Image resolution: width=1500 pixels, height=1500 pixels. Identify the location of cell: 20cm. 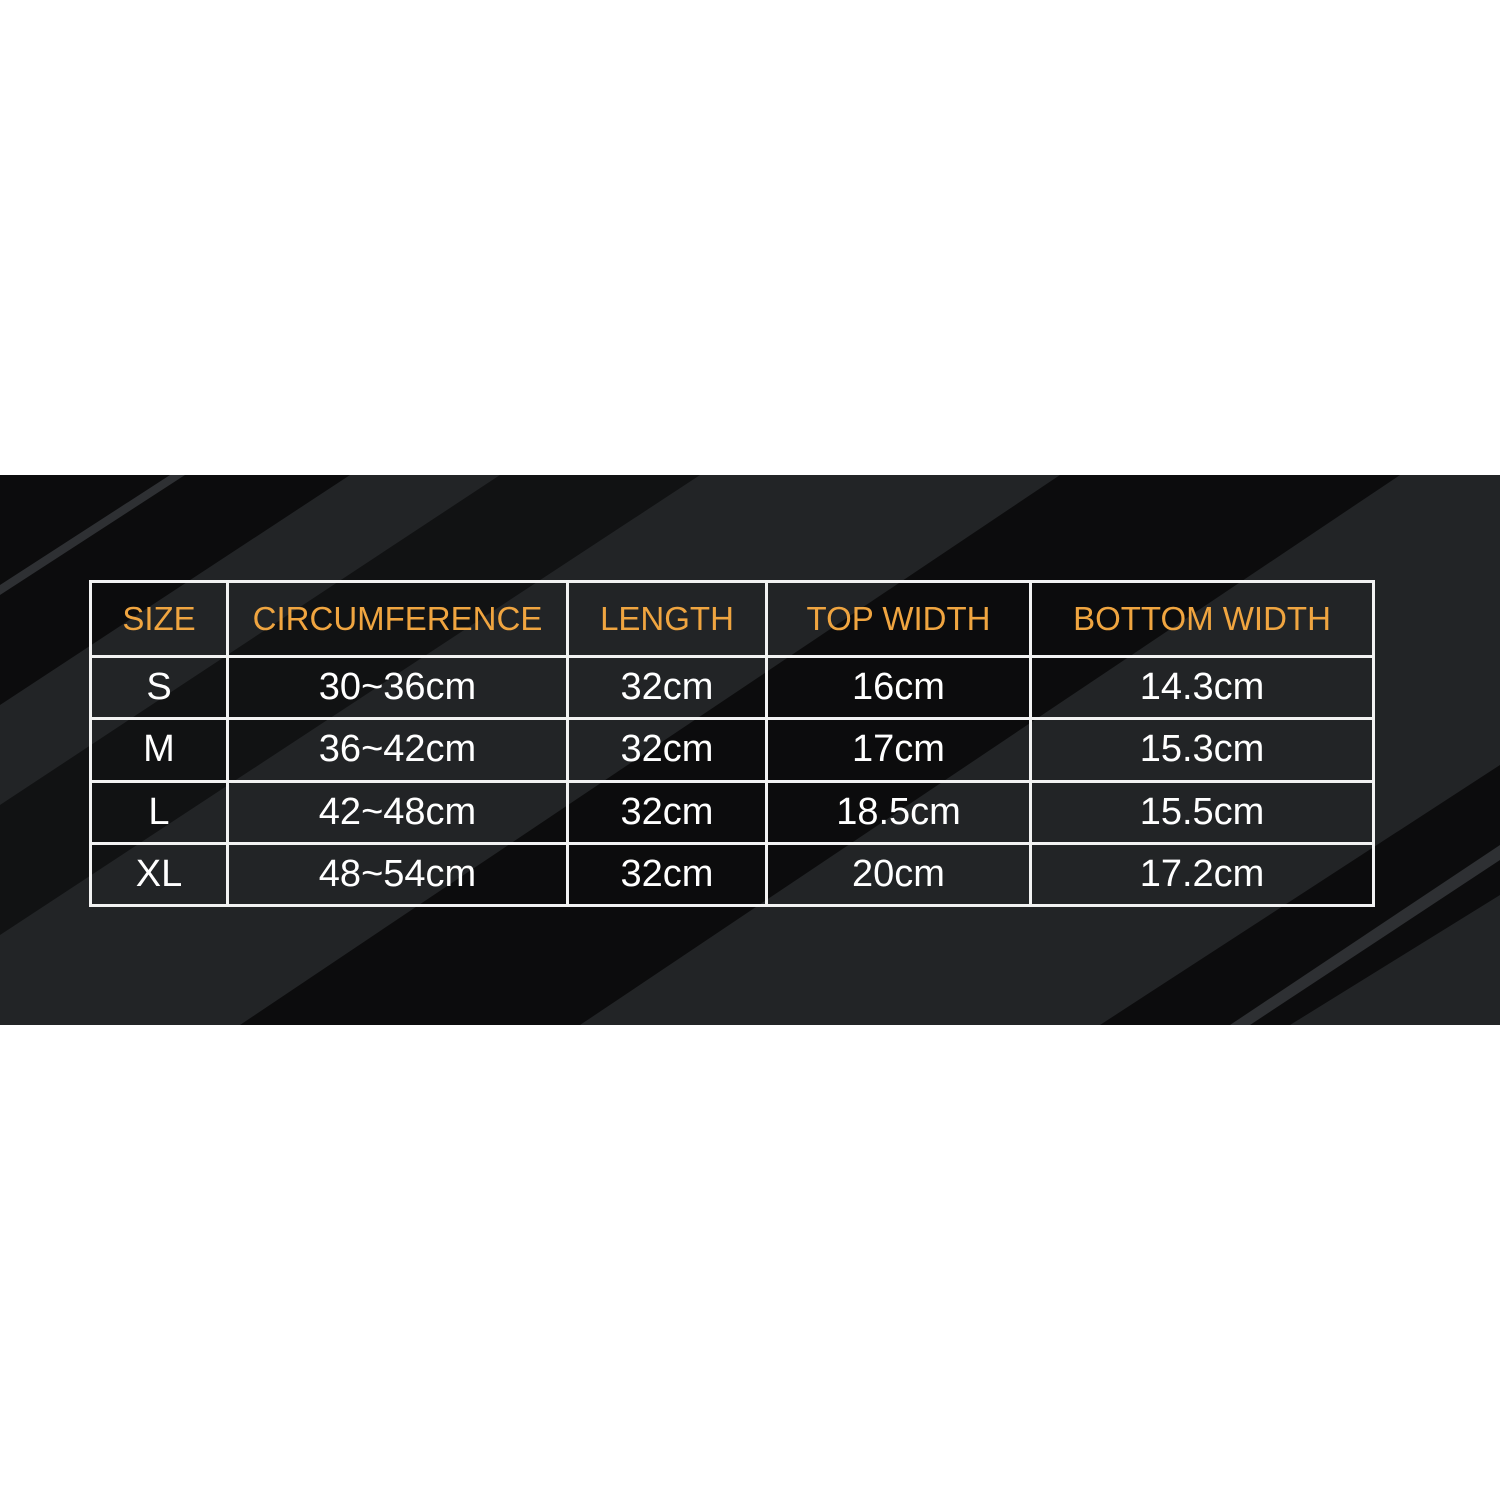
(898, 874).